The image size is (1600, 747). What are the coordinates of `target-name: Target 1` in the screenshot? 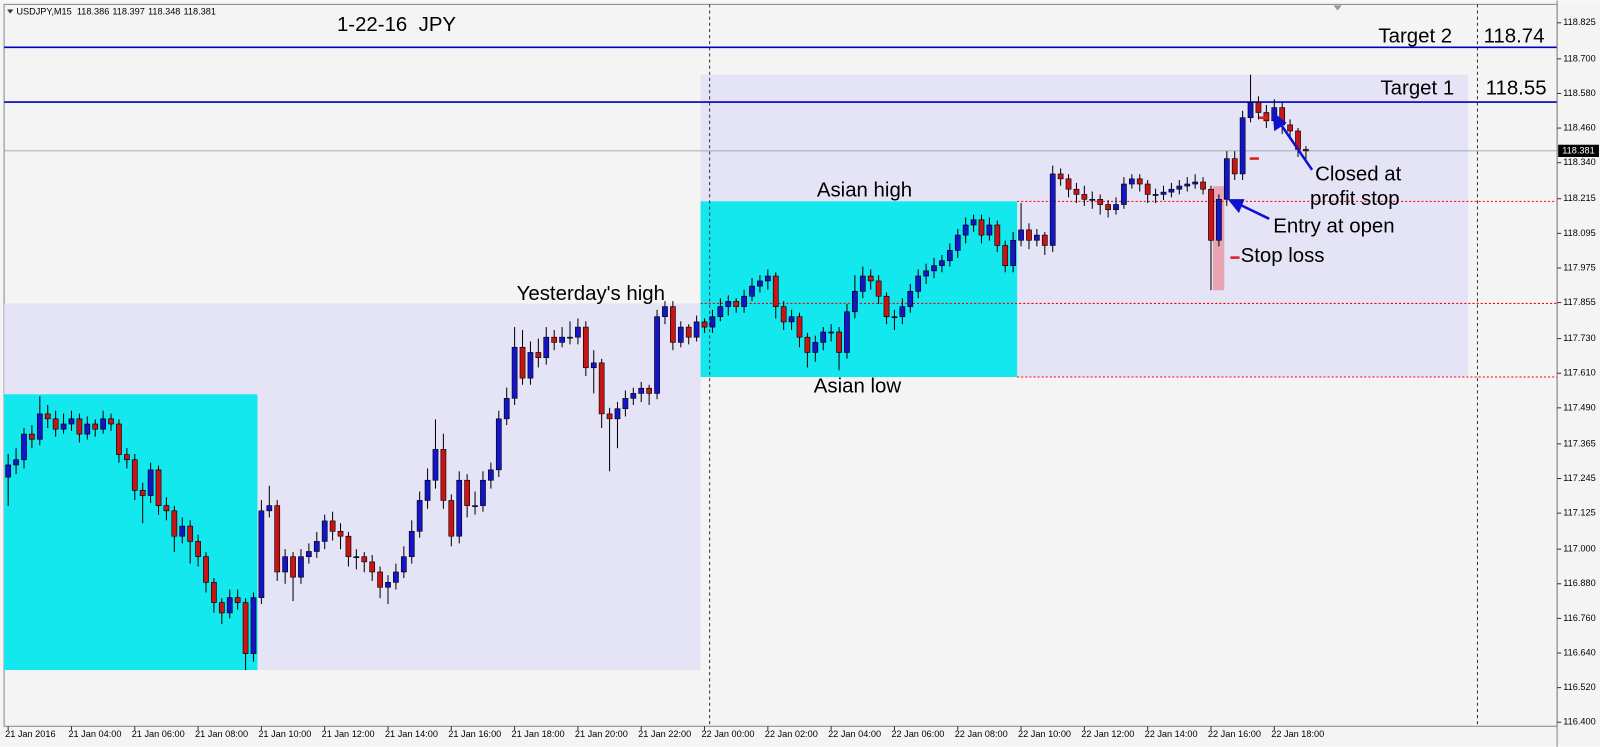 It's located at (1417, 89).